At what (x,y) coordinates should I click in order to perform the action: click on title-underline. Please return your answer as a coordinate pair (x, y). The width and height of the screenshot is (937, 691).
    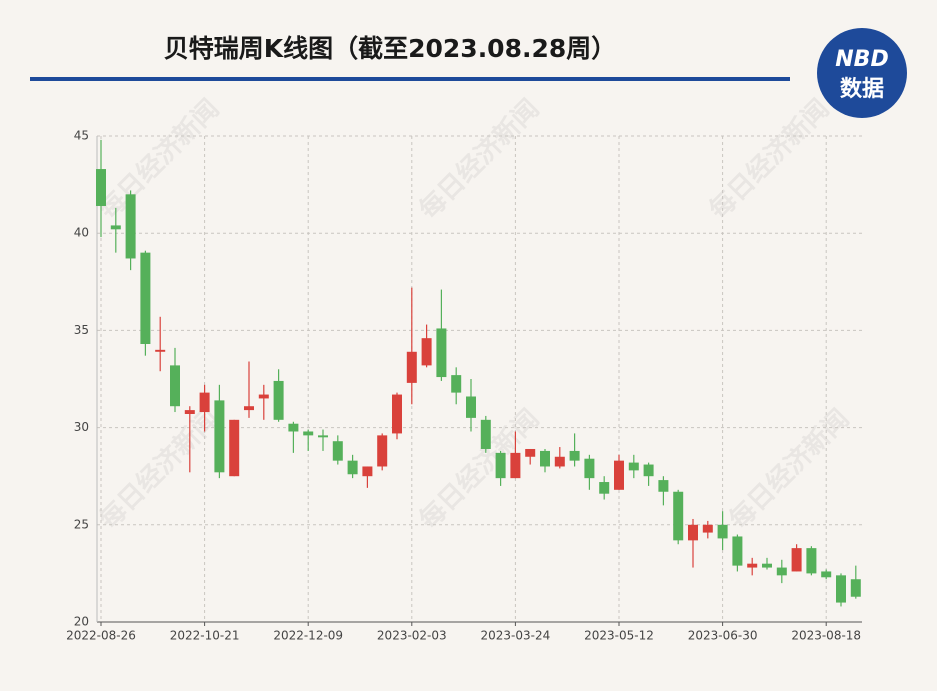
    Looking at the image, I should click on (410, 79).